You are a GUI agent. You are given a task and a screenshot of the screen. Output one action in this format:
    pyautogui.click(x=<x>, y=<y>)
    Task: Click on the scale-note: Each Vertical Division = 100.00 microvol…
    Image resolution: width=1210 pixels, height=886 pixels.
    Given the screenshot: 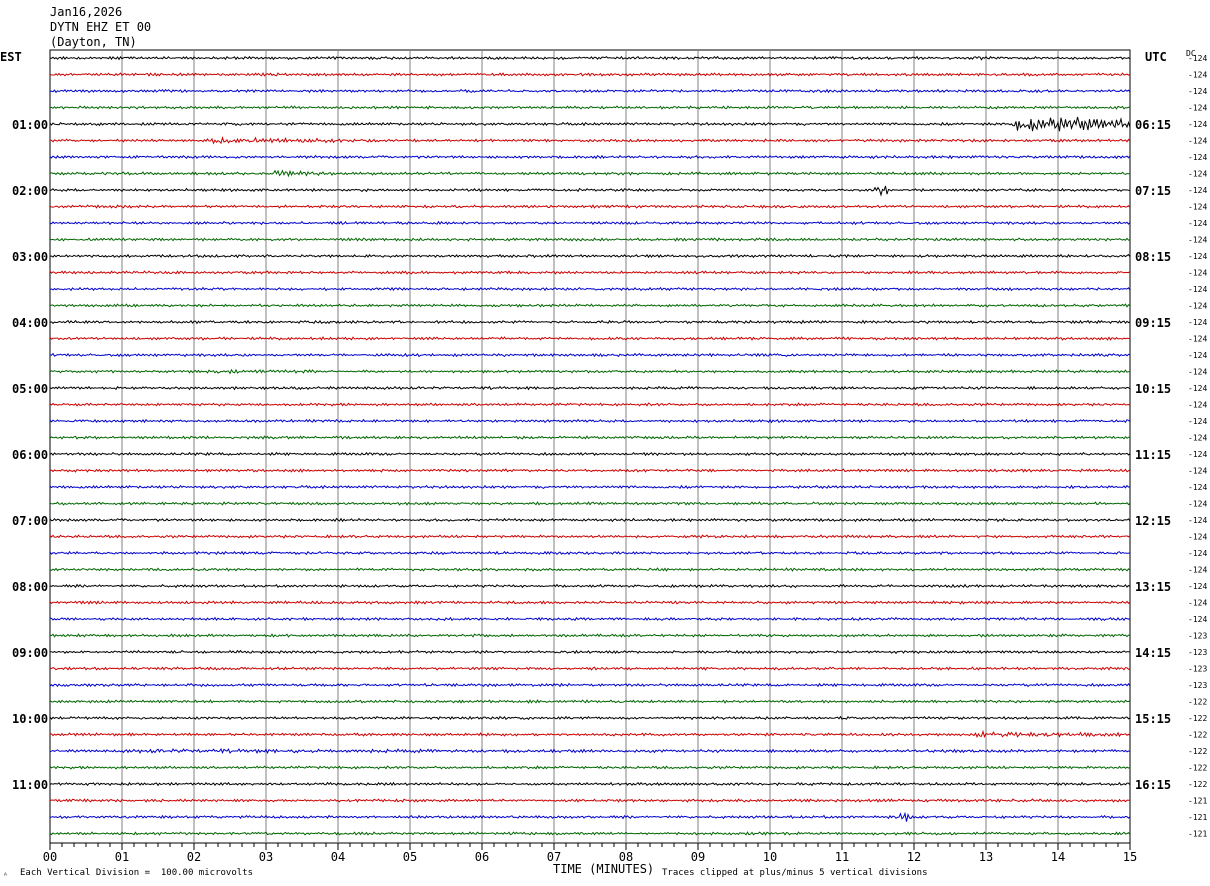 What is the action you would take?
    pyautogui.click(x=136, y=873)
    